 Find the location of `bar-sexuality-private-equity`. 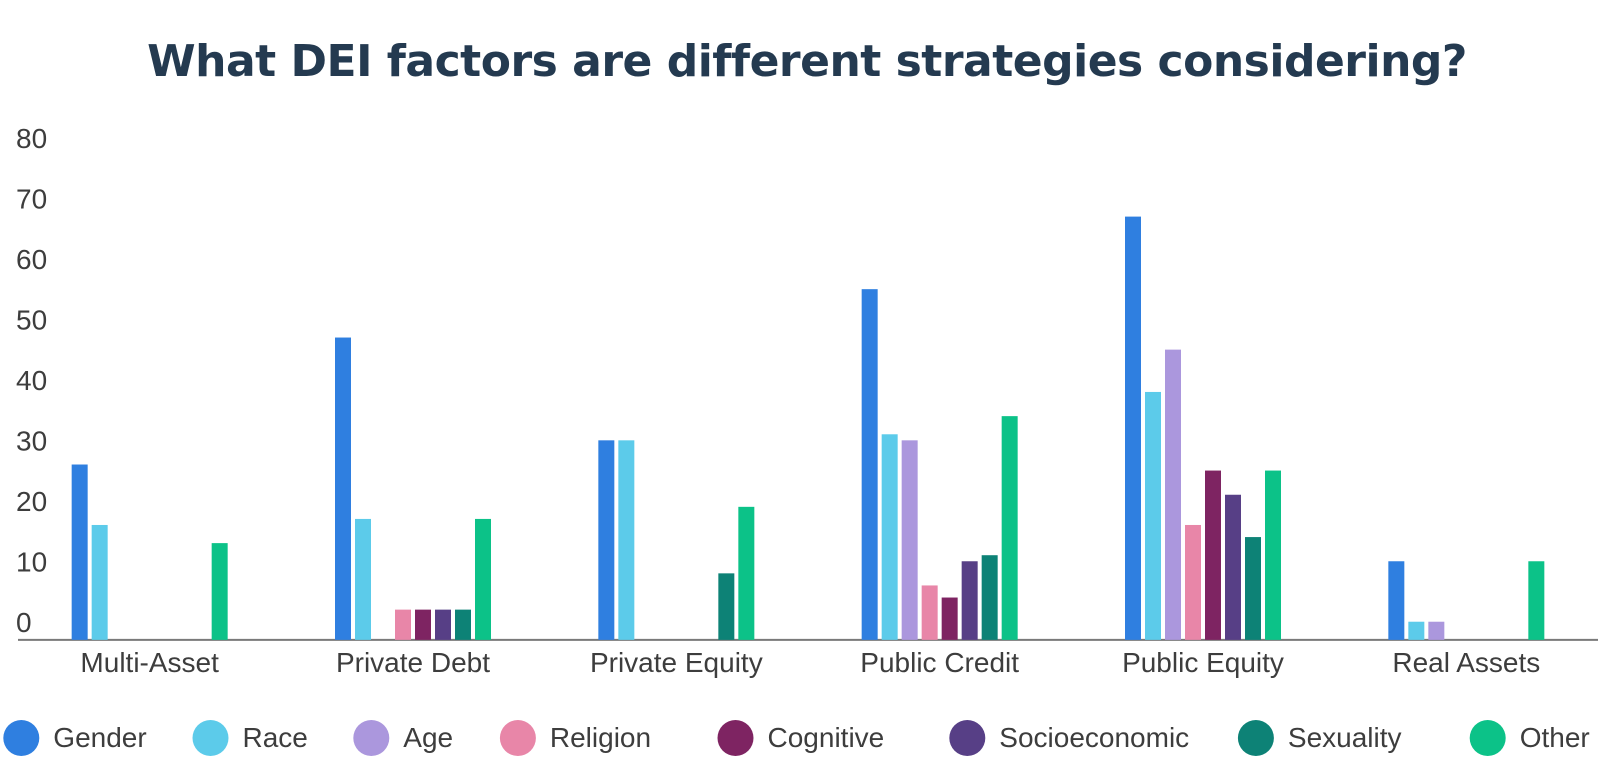

bar-sexuality-private-equity is located at coordinates (726, 606).